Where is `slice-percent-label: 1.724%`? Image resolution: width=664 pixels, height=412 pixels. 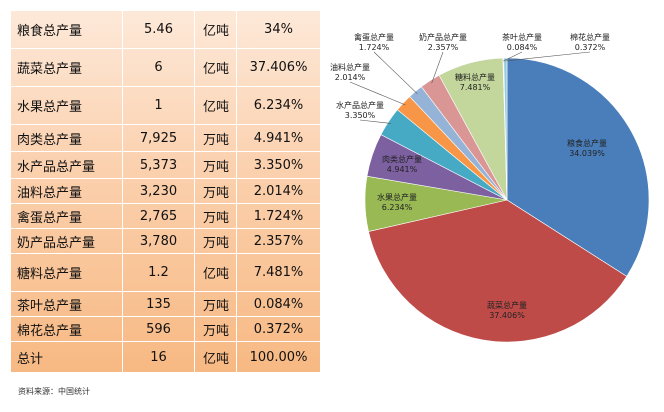
slice-percent-label: 1.724% is located at coordinates (374, 47).